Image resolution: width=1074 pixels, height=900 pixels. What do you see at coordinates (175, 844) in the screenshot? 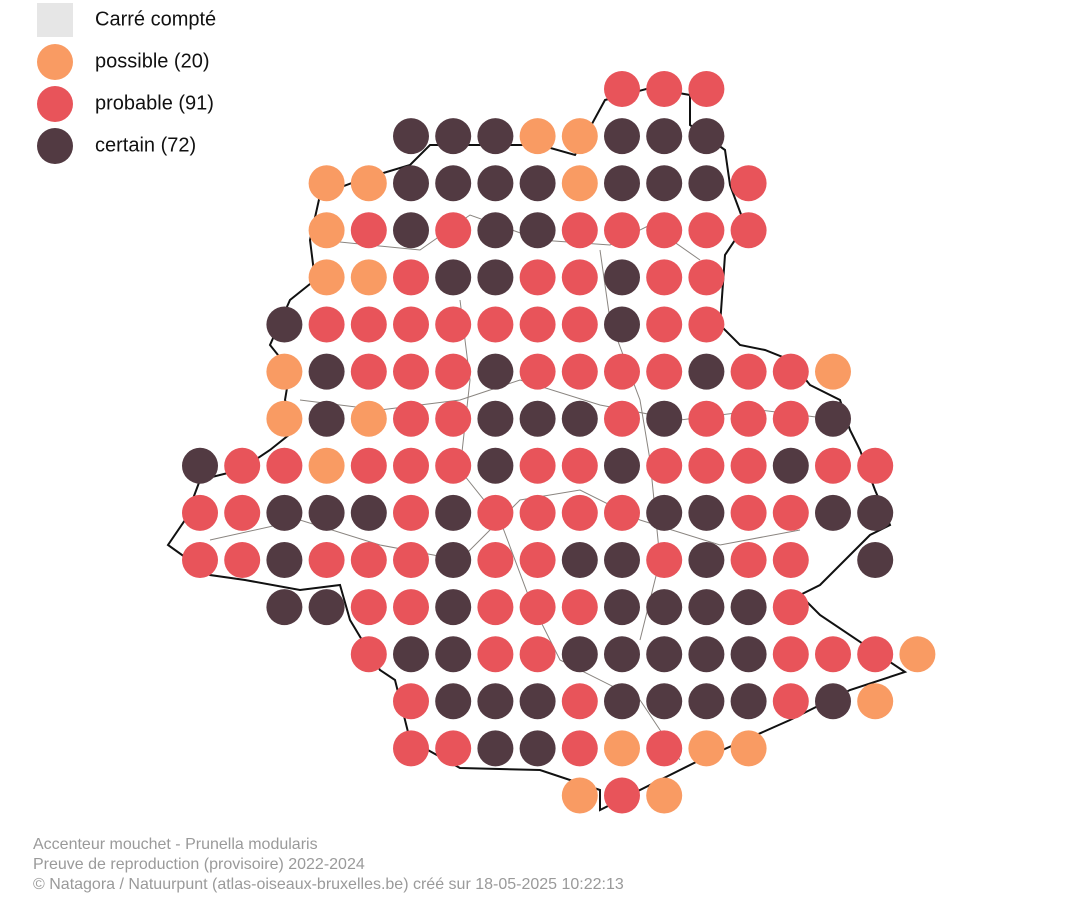
I see `caption-line: Accenteur mouchet - Prunella modularis` at bounding box center [175, 844].